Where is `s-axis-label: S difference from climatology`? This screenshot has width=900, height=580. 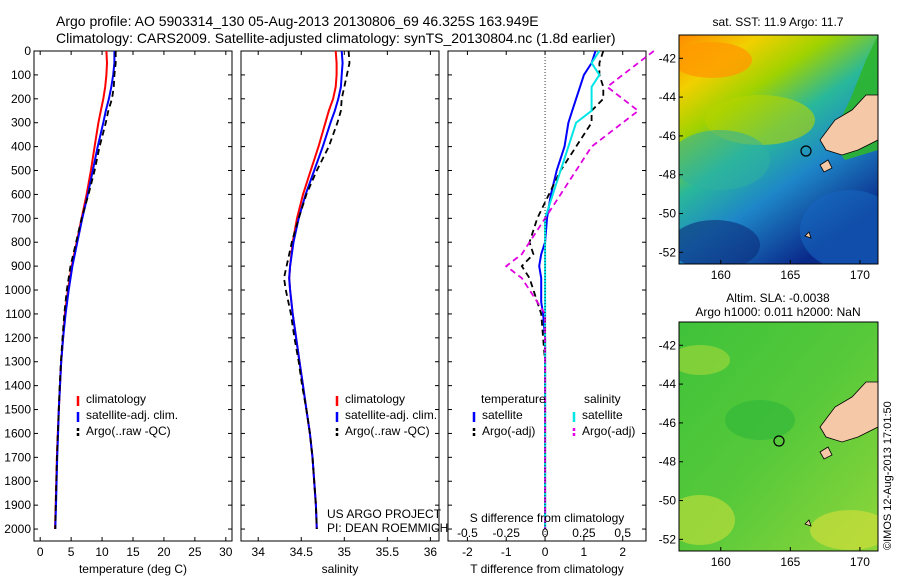 s-axis-label: S difference from climatology is located at coordinates (547, 518).